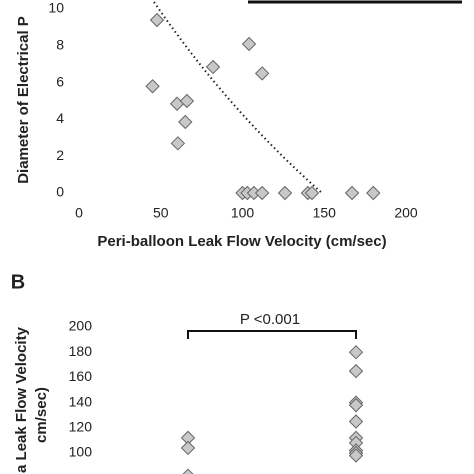  What do you see at coordinates (60, 118) in the screenshot?
I see `y-tick-label: 4` at bounding box center [60, 118].